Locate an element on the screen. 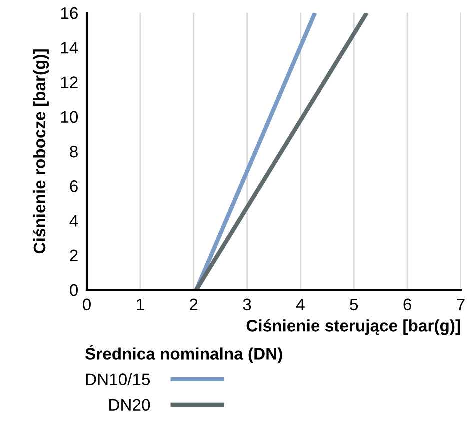  y-tick-label: 4 is located at coordinates (74, 221).